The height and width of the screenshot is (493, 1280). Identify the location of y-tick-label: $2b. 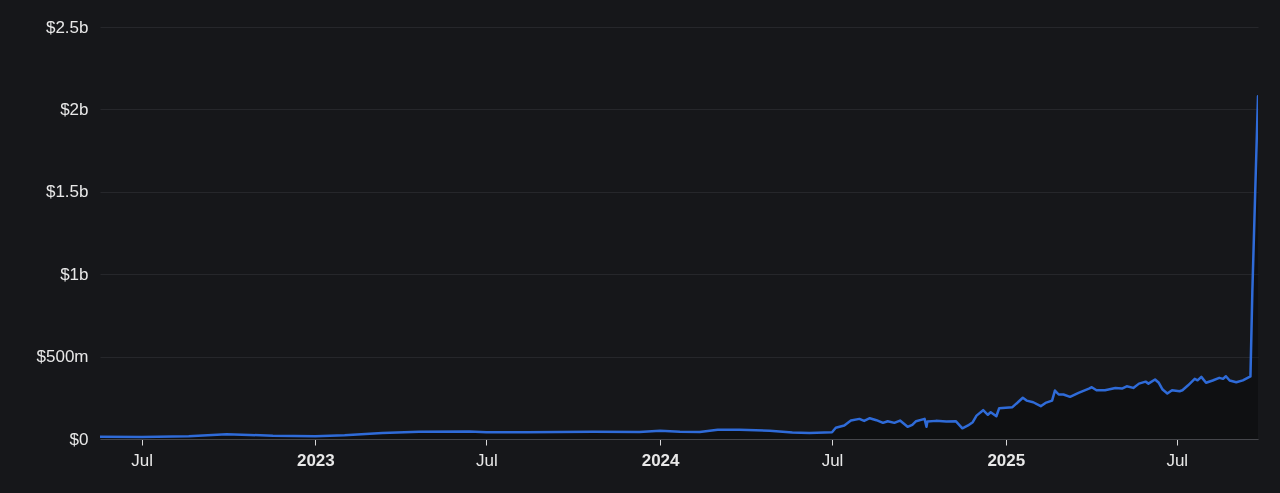
(74, 109).